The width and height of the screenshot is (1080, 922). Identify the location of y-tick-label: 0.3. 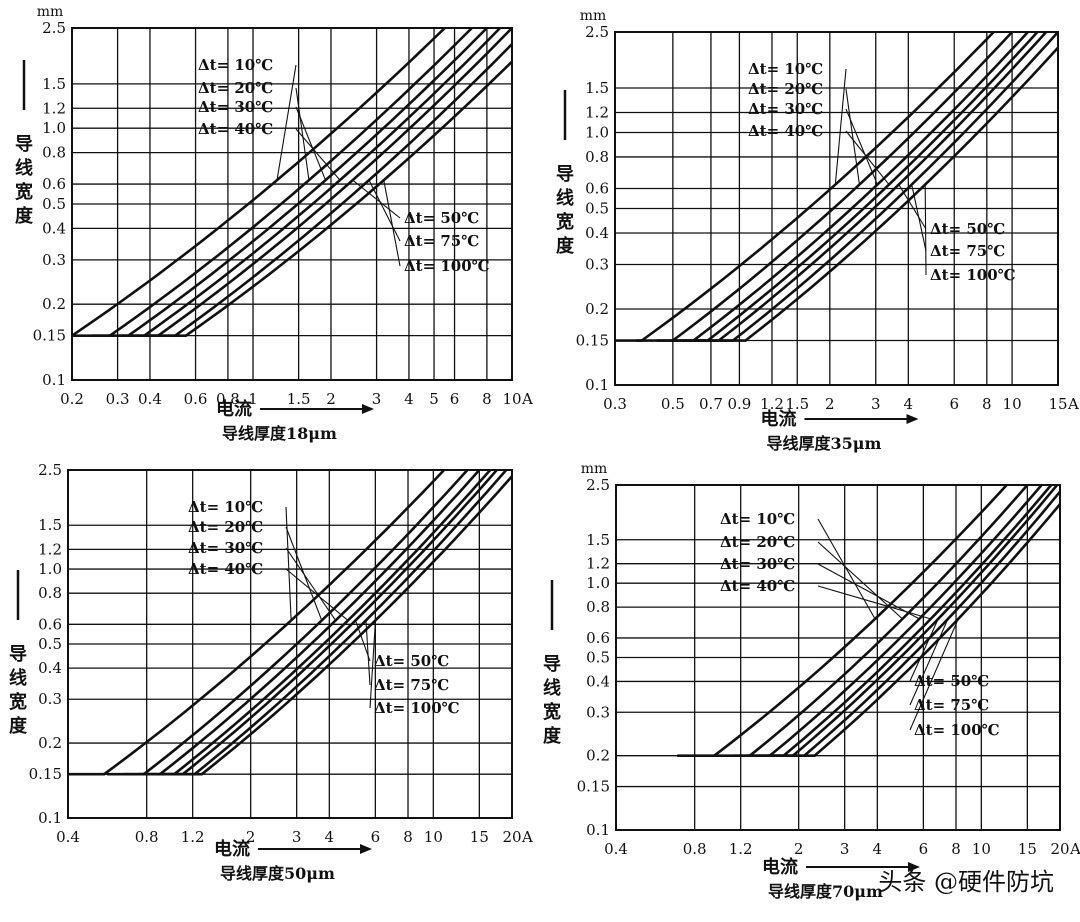
(597, 265).